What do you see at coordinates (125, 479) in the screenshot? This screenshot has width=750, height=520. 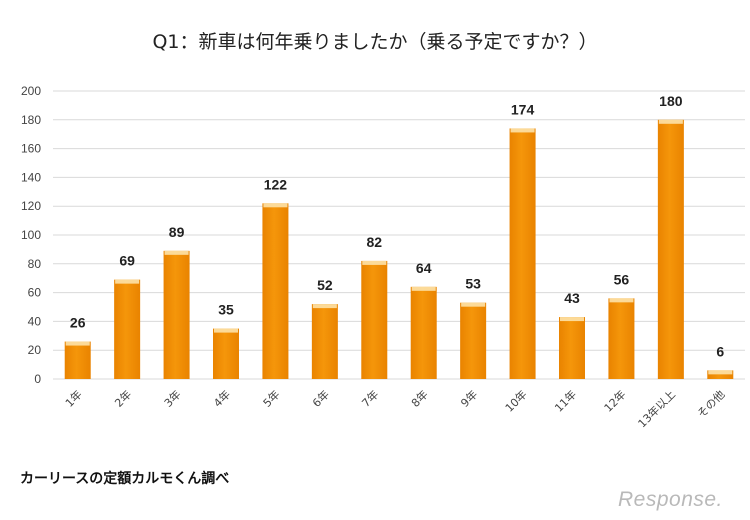 I see `source-note: カーリースの定額カルモくん調べ` at bounding box center [125, 479].